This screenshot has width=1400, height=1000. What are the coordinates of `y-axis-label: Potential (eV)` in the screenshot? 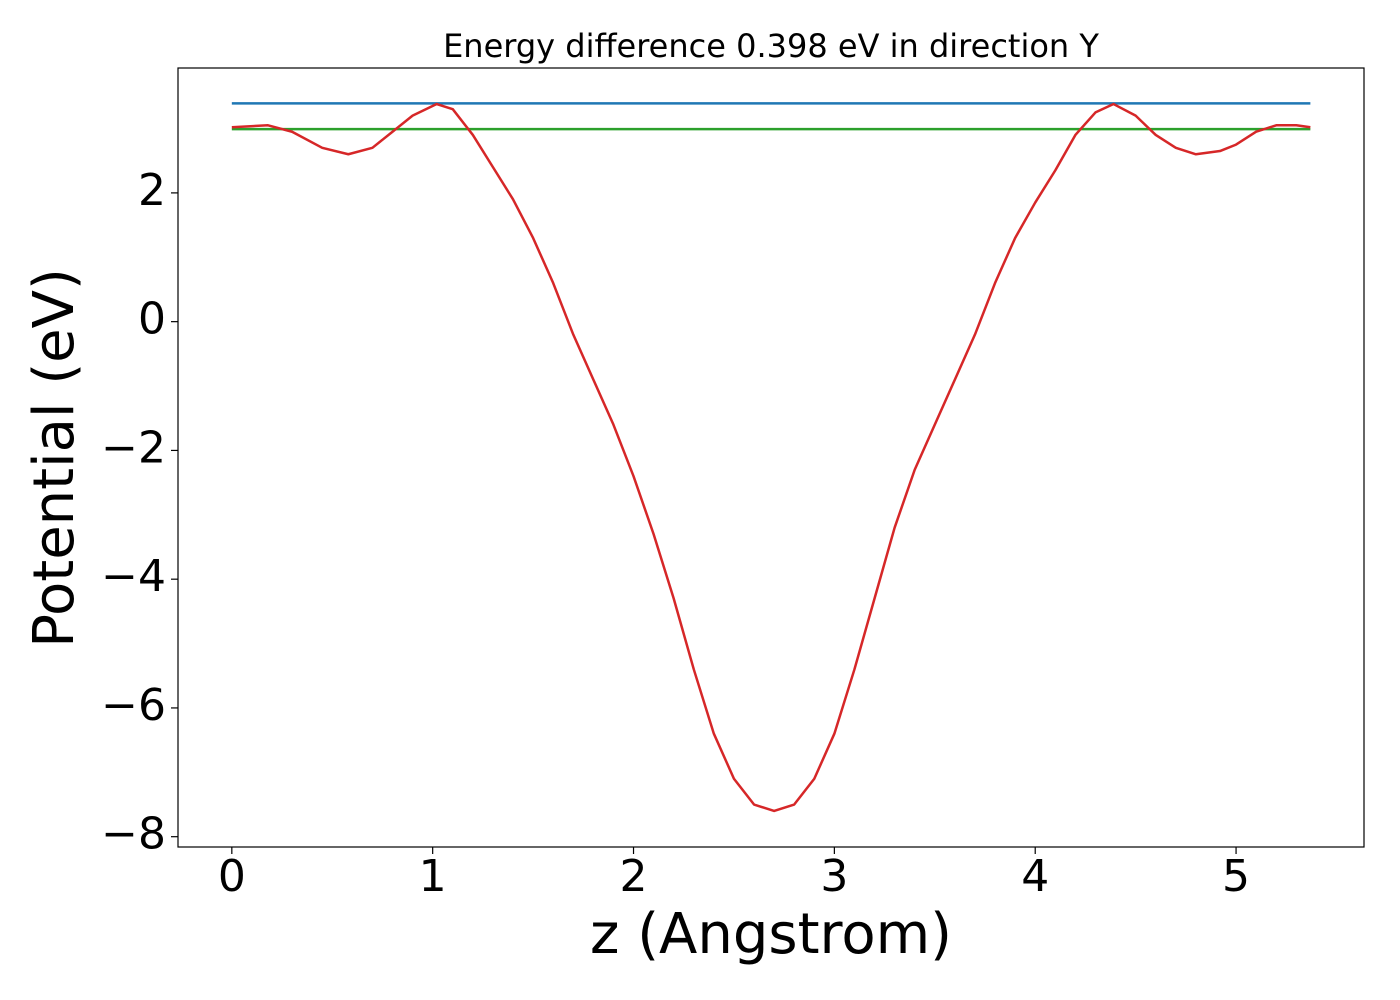 It's located at (54, 458).